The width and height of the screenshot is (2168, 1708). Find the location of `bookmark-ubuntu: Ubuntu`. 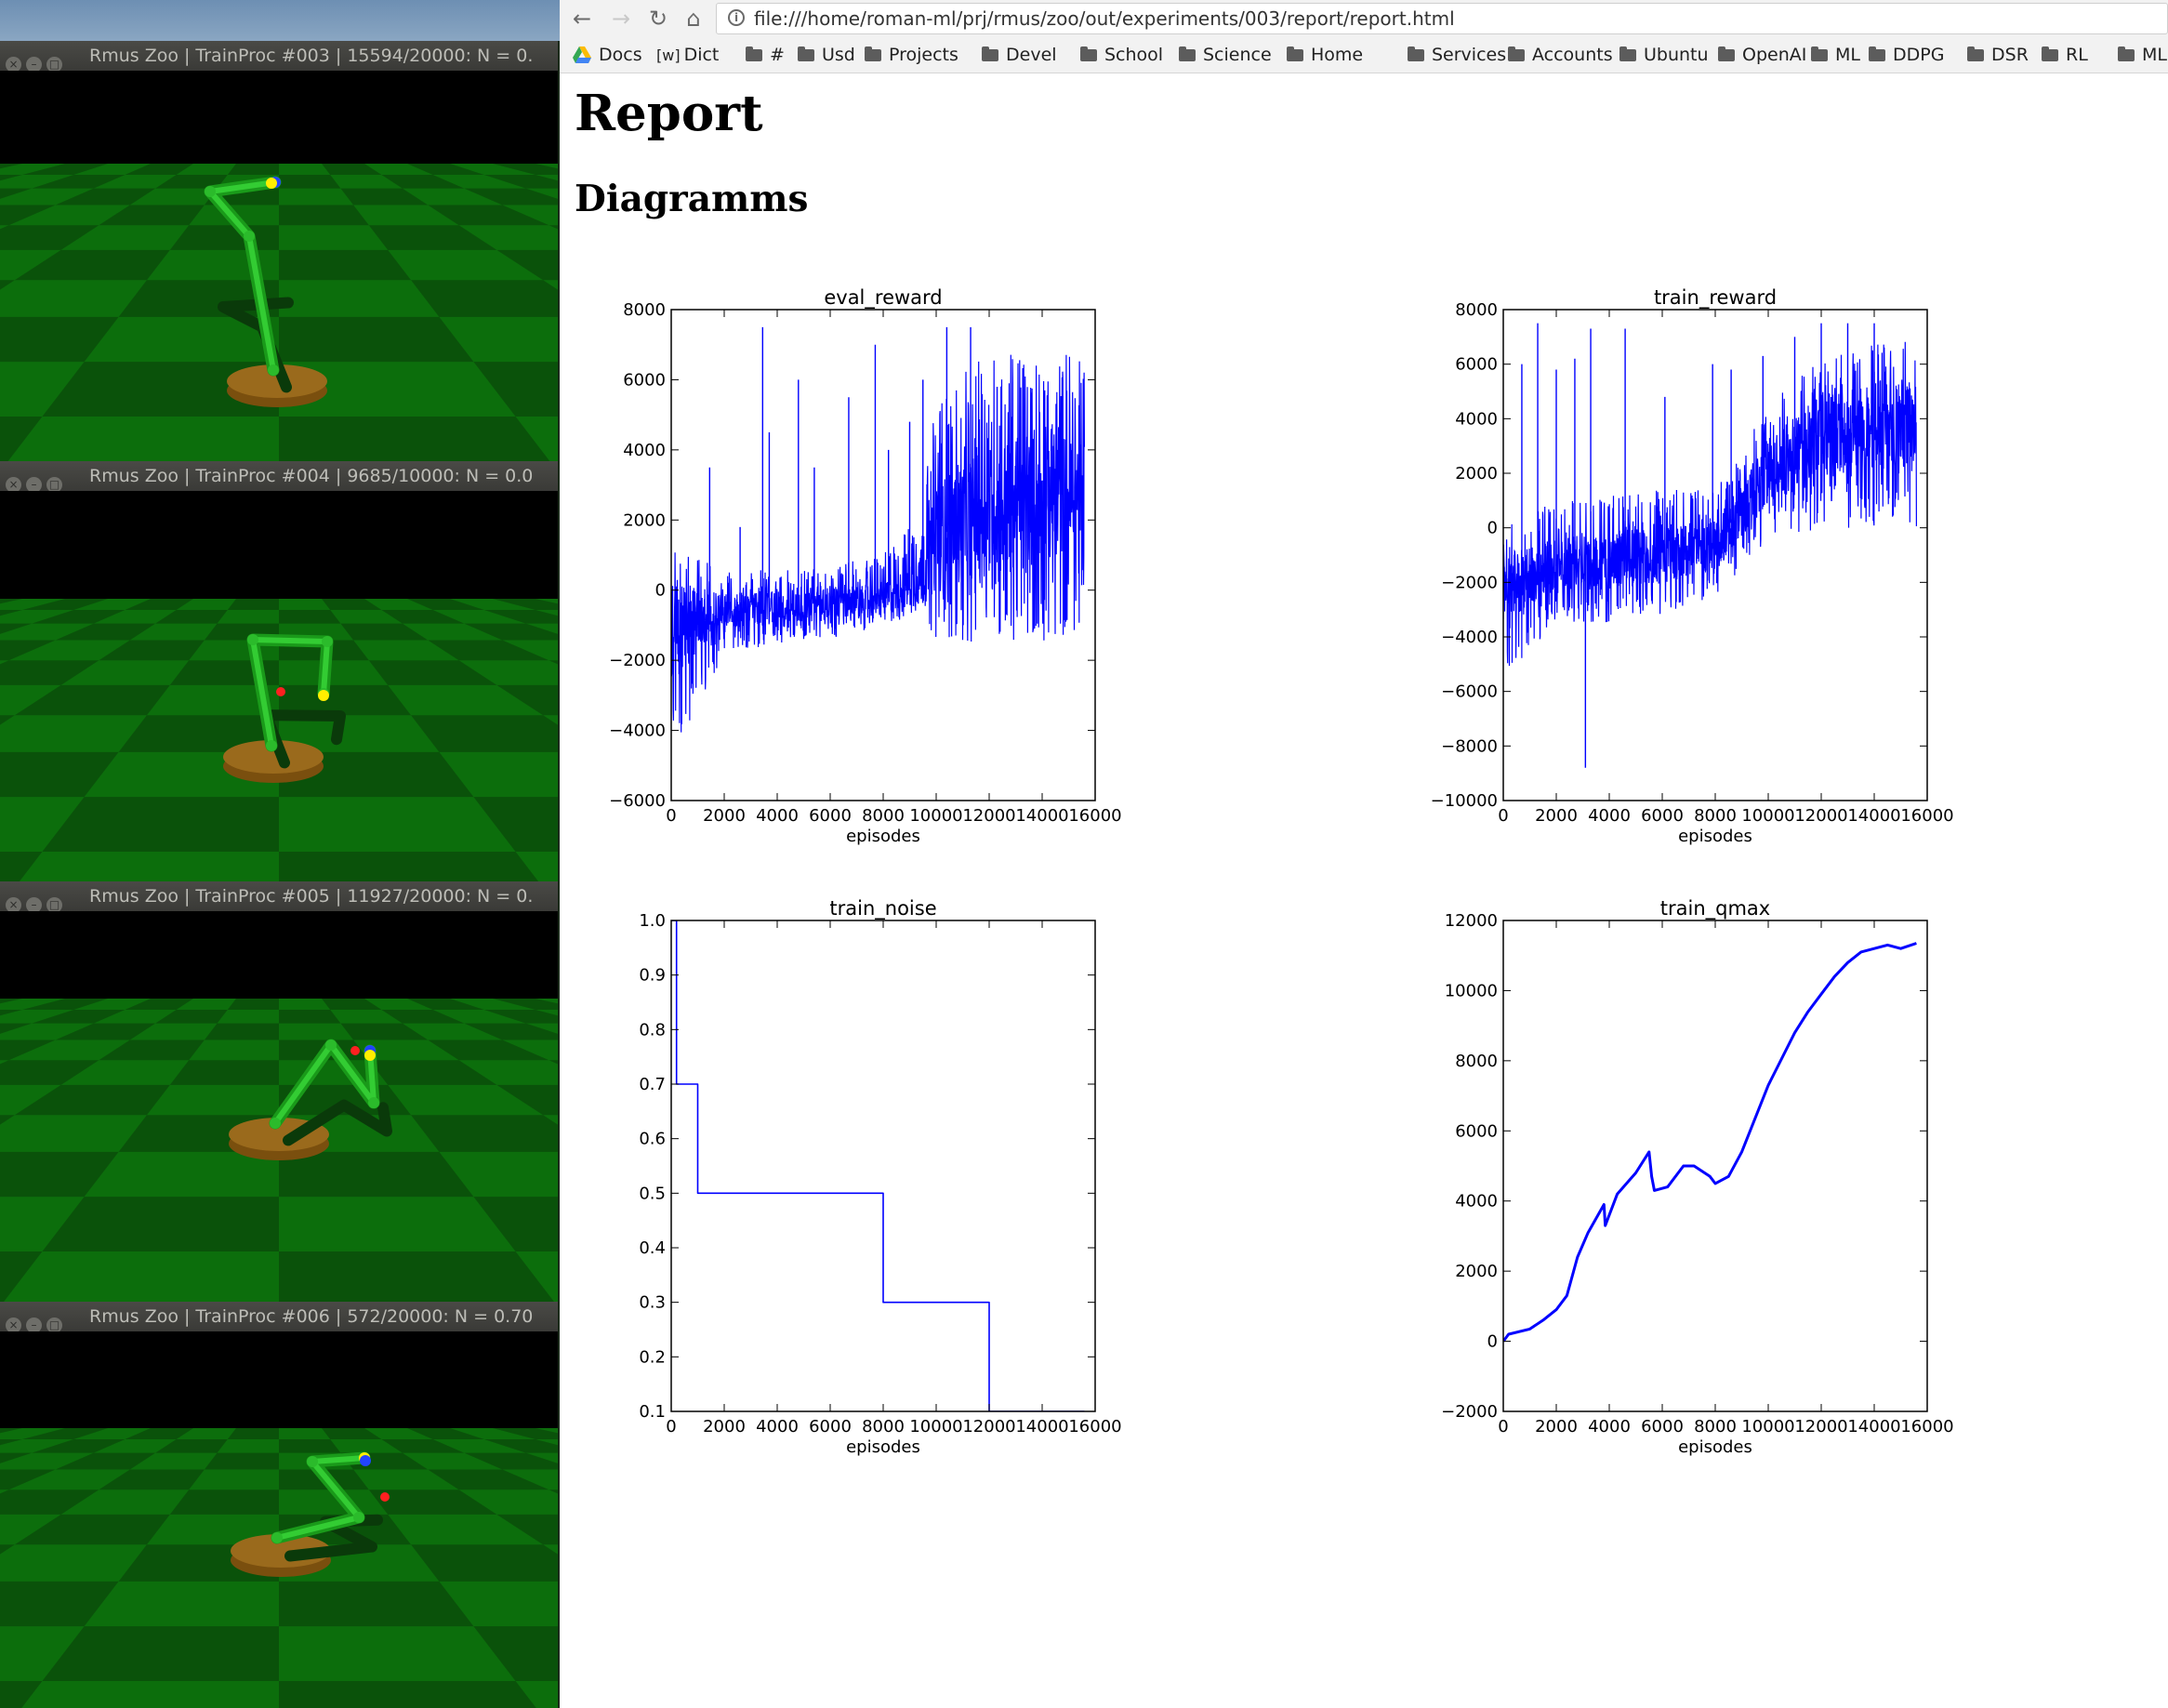

bookmark-ubuntu: Ubuntu is located at coordinates (1664, 55).